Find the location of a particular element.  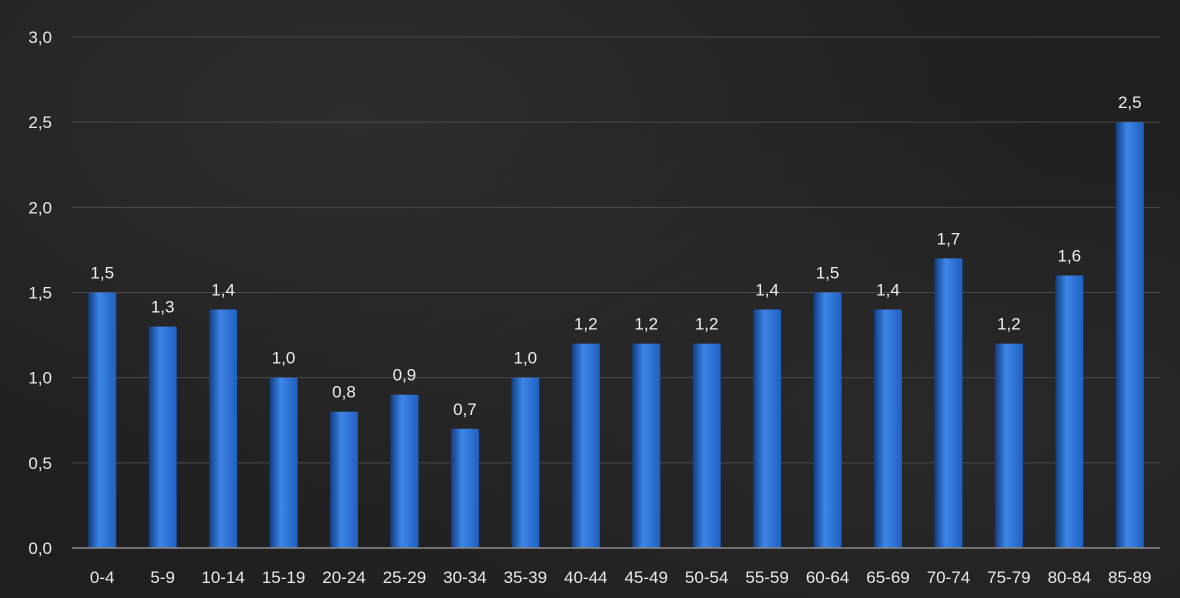

x-category-label: 35-39 is located at coordinates (525, 577).